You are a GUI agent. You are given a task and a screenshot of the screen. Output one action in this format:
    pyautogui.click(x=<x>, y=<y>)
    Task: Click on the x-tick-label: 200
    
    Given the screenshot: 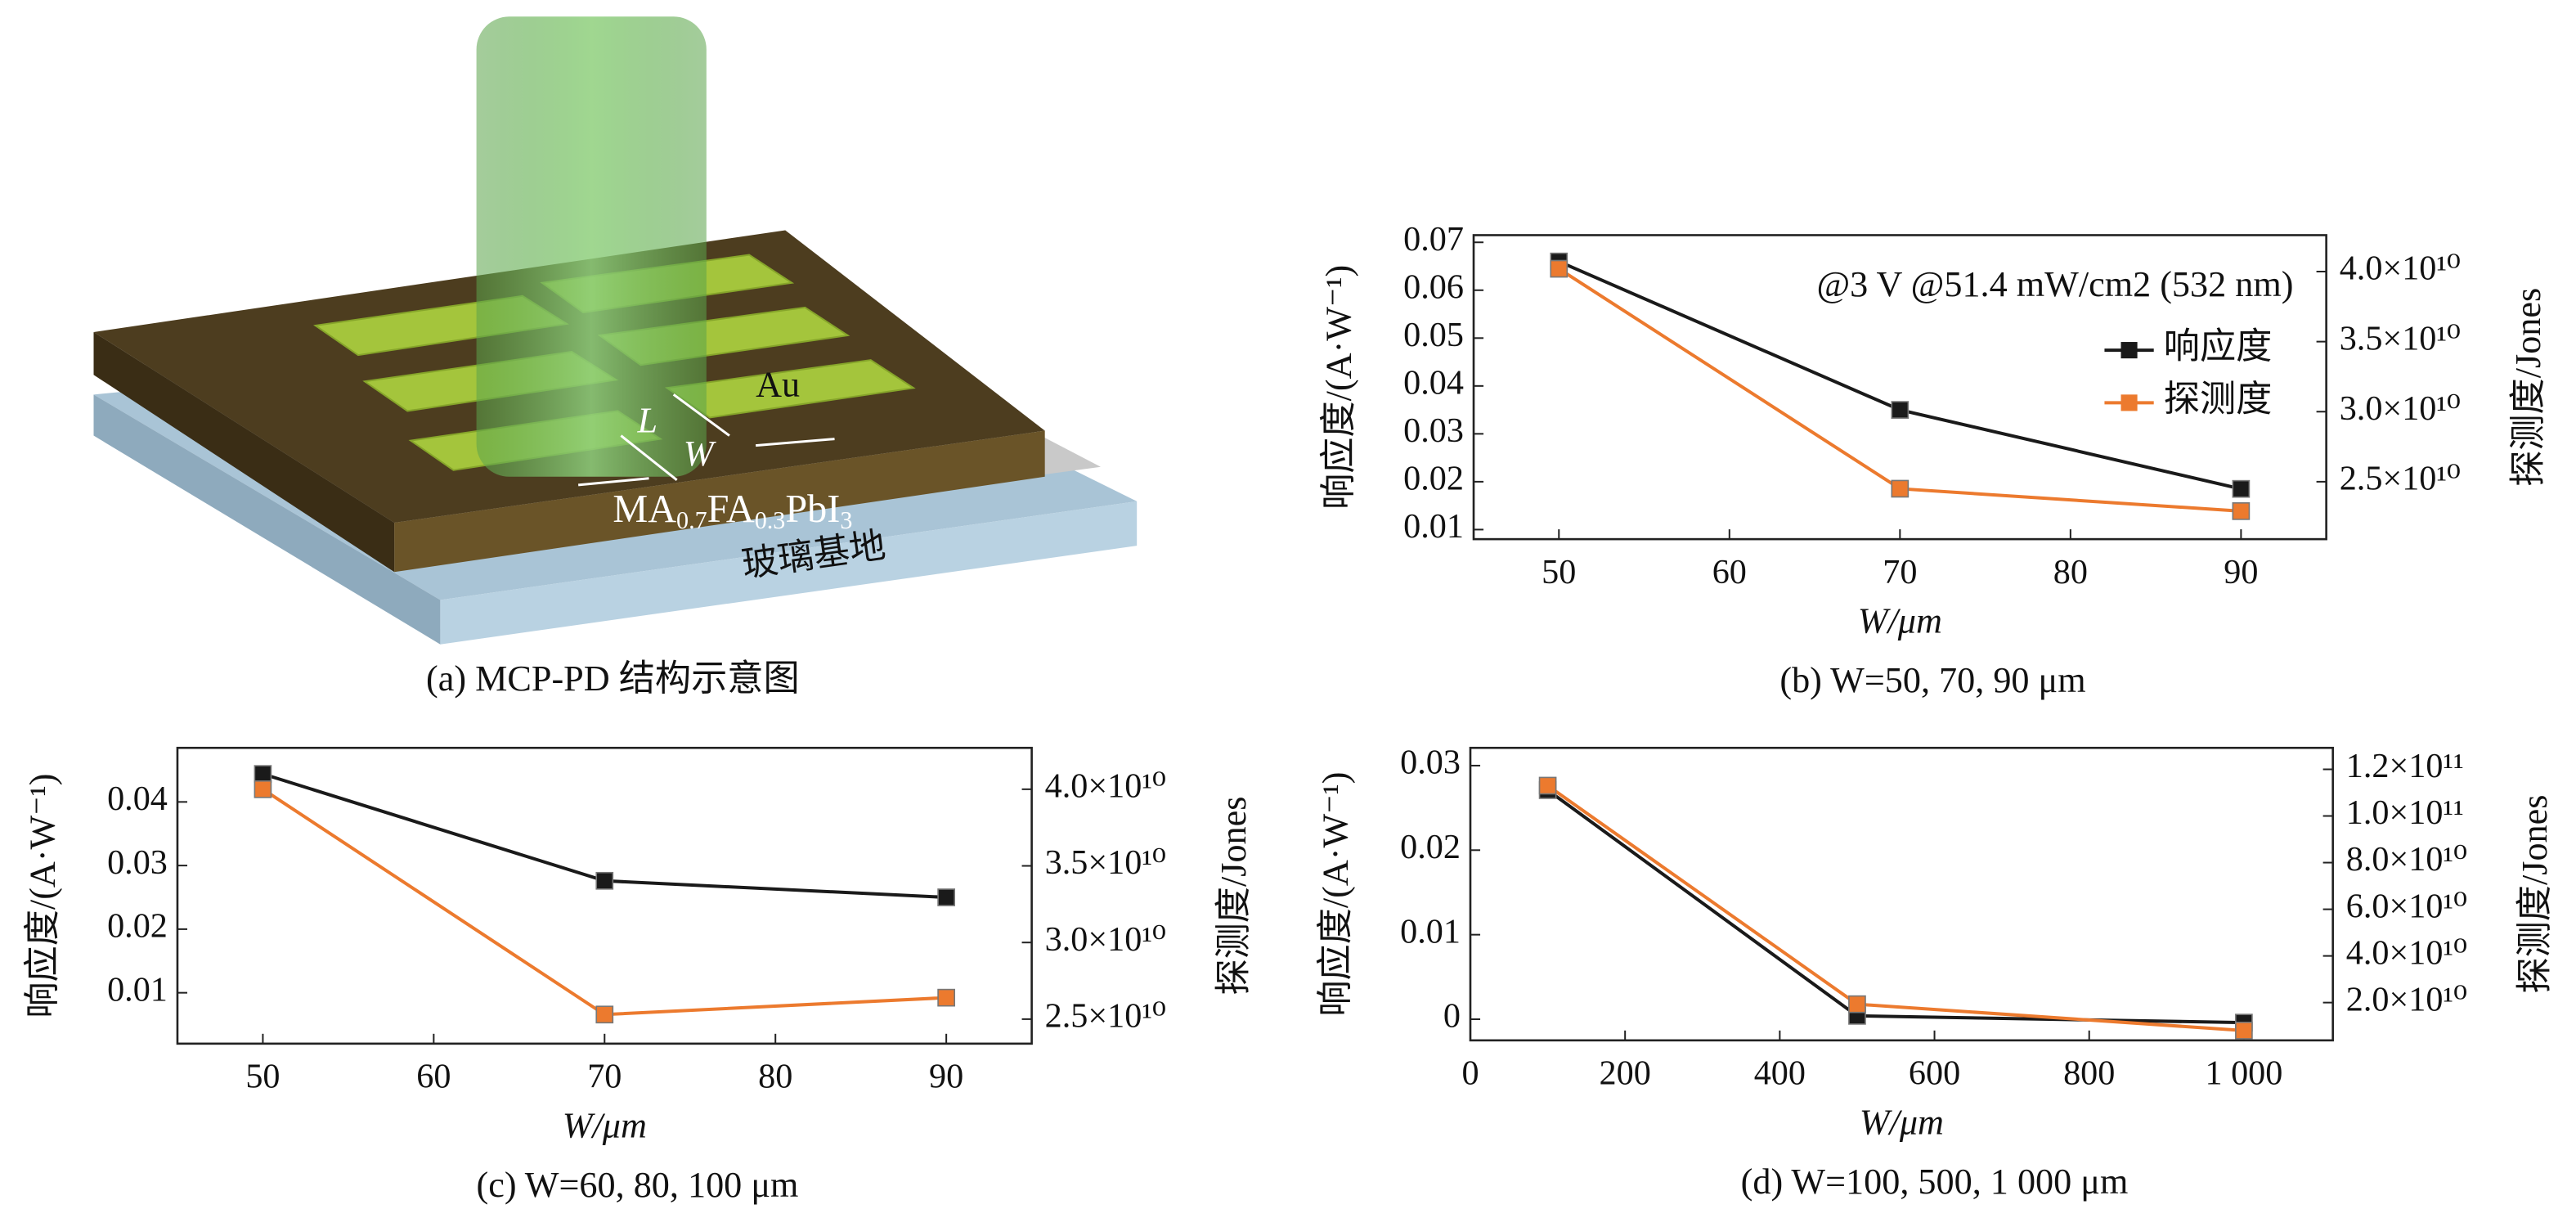 What is the action you would take?
    pyautogui.click(x=1625, y=1074)
    